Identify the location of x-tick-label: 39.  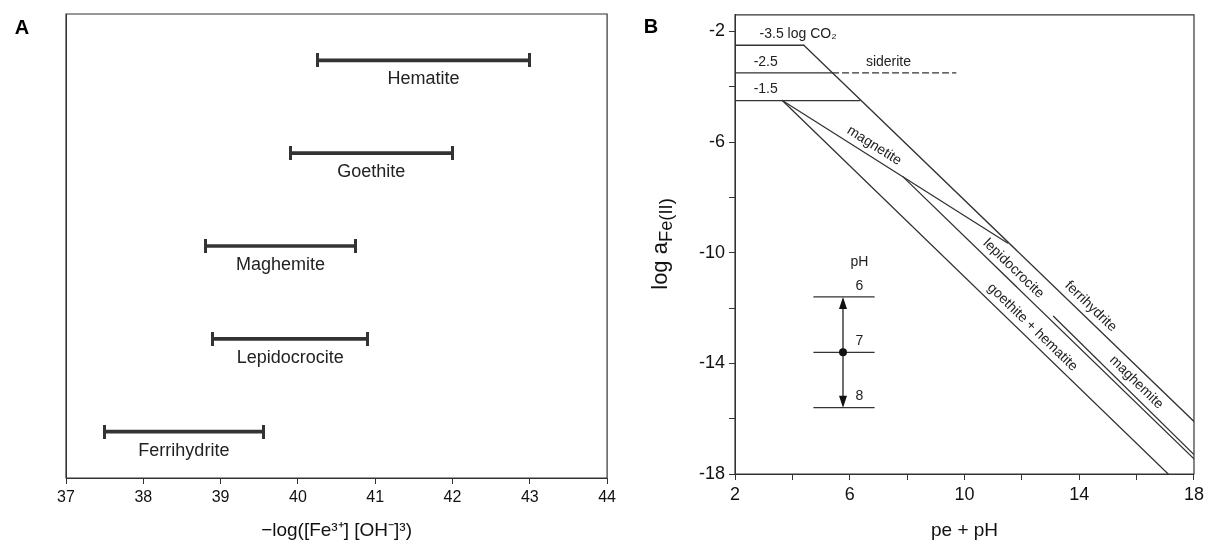
(220, 497).